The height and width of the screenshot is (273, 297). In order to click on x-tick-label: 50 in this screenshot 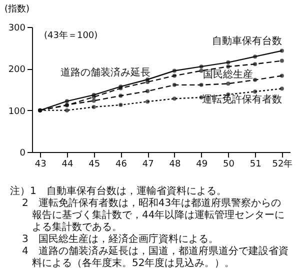, I will do `click(228, 165)`.